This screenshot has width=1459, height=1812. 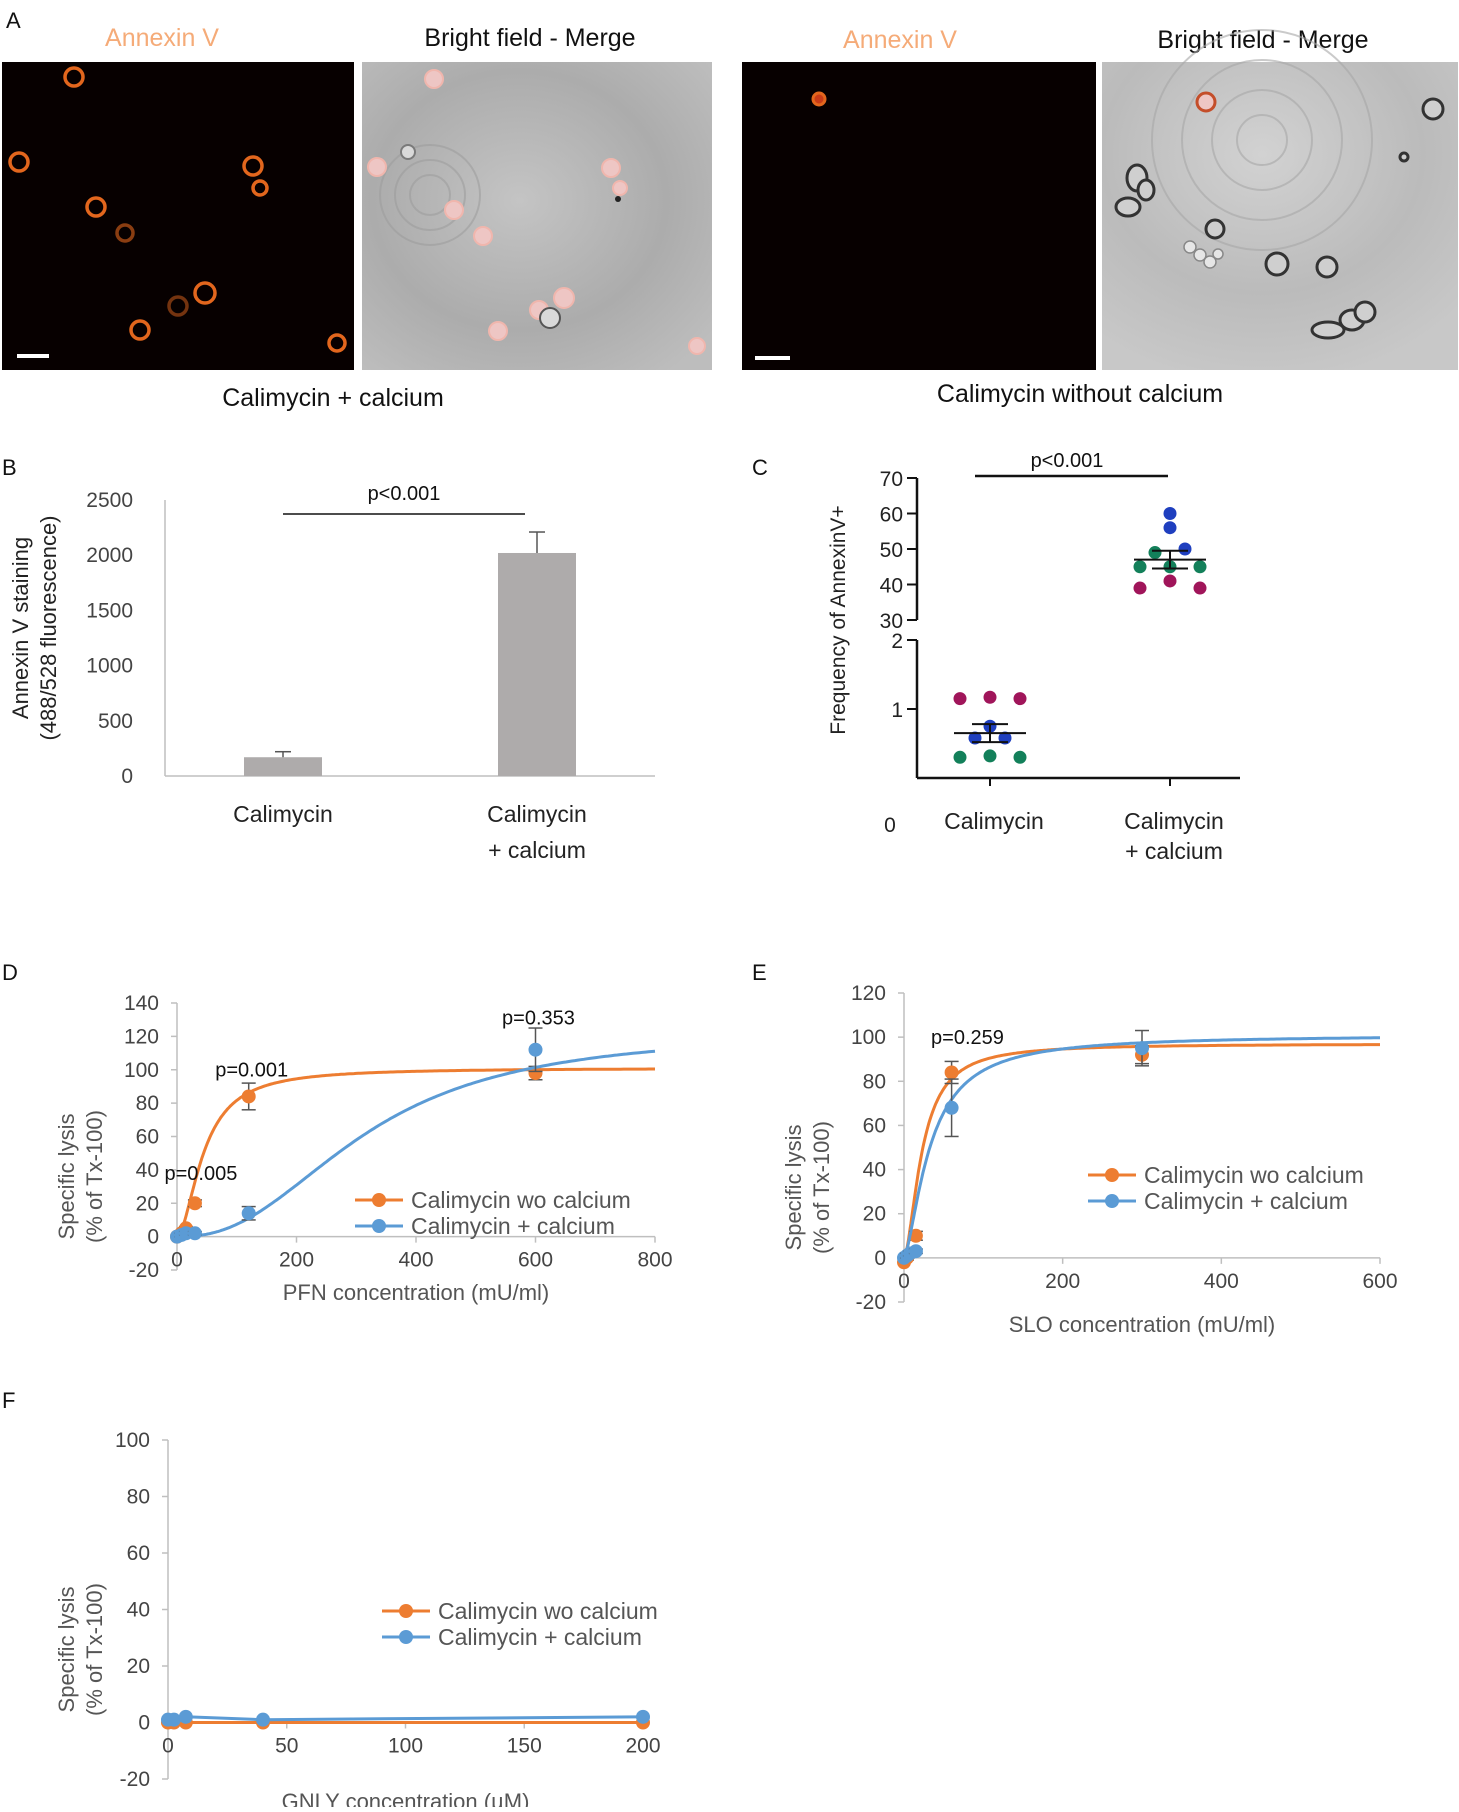 I want to click on y-tick-label: 80, so click(x=147, y=1103).